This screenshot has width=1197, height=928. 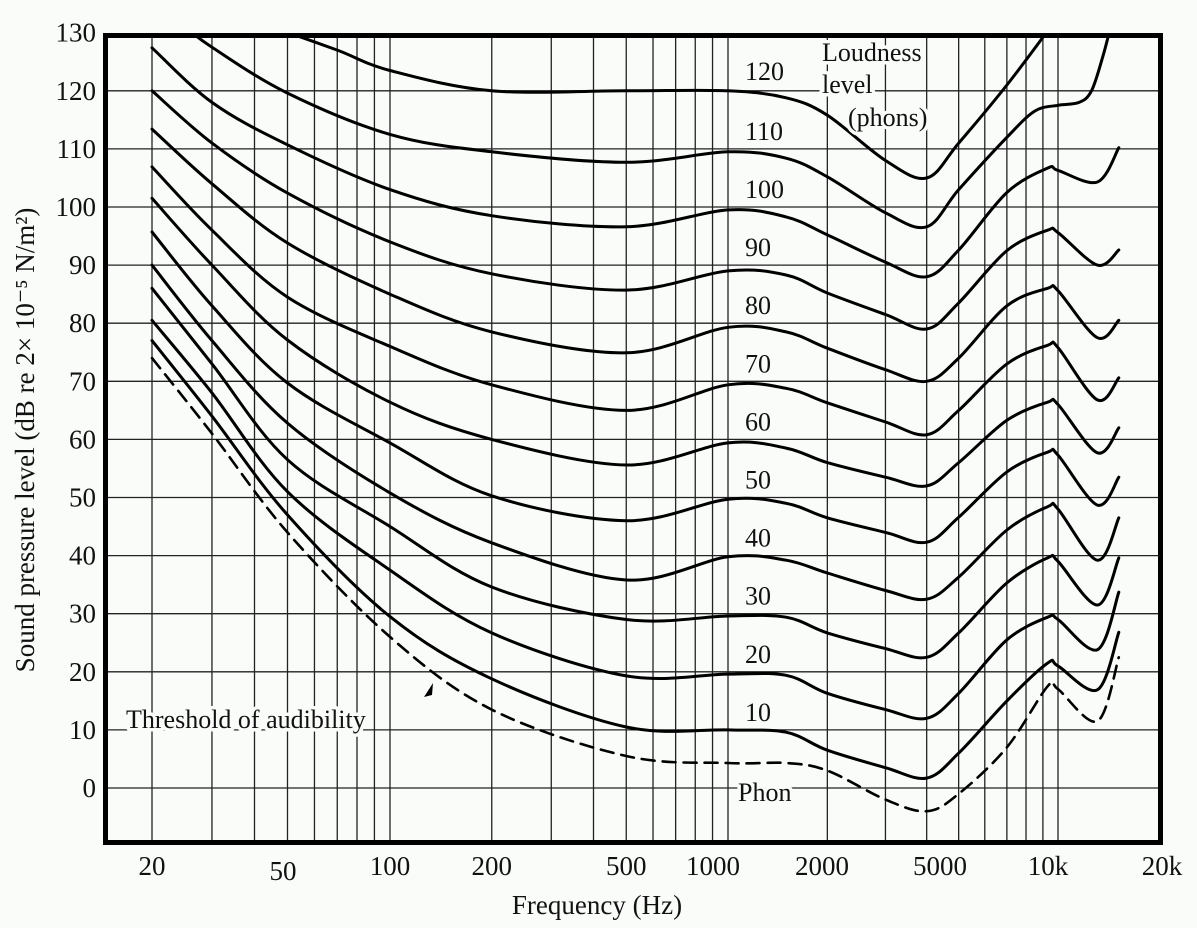 I want to click on x-tick-label: 500, so click(x=626, y=866).